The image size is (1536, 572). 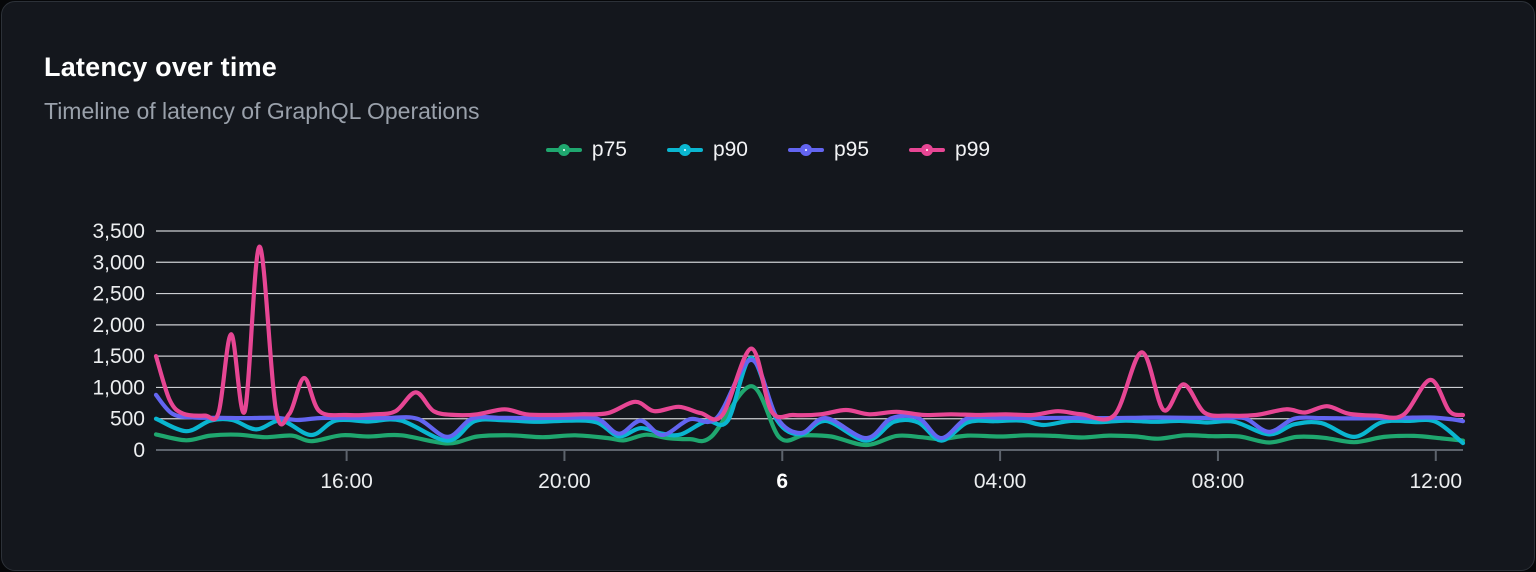 I want to click on y-axis-label: 3,500, so click(x=118, y=231).